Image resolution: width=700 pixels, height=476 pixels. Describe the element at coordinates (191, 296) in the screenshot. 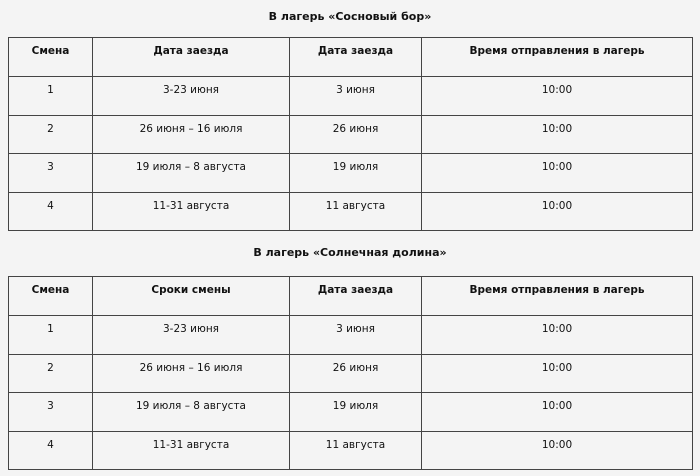

I see `column-header: Сроки смены` at that location.